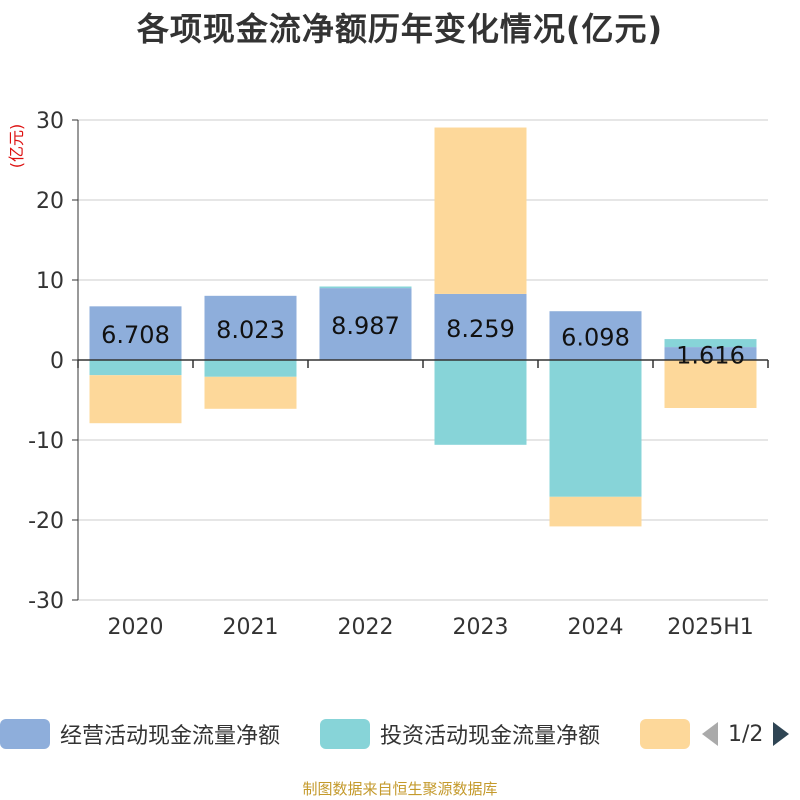 This screenshot has height=800, width=800. I want to click on bar-1-2025H1, so click(710, 343).